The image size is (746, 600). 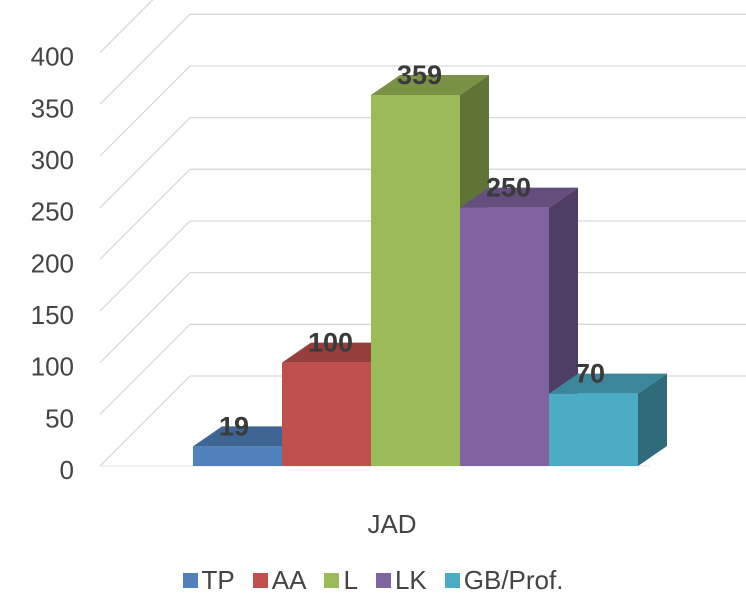 I want to click on legend-item: AA, so click(x=279, y=580).